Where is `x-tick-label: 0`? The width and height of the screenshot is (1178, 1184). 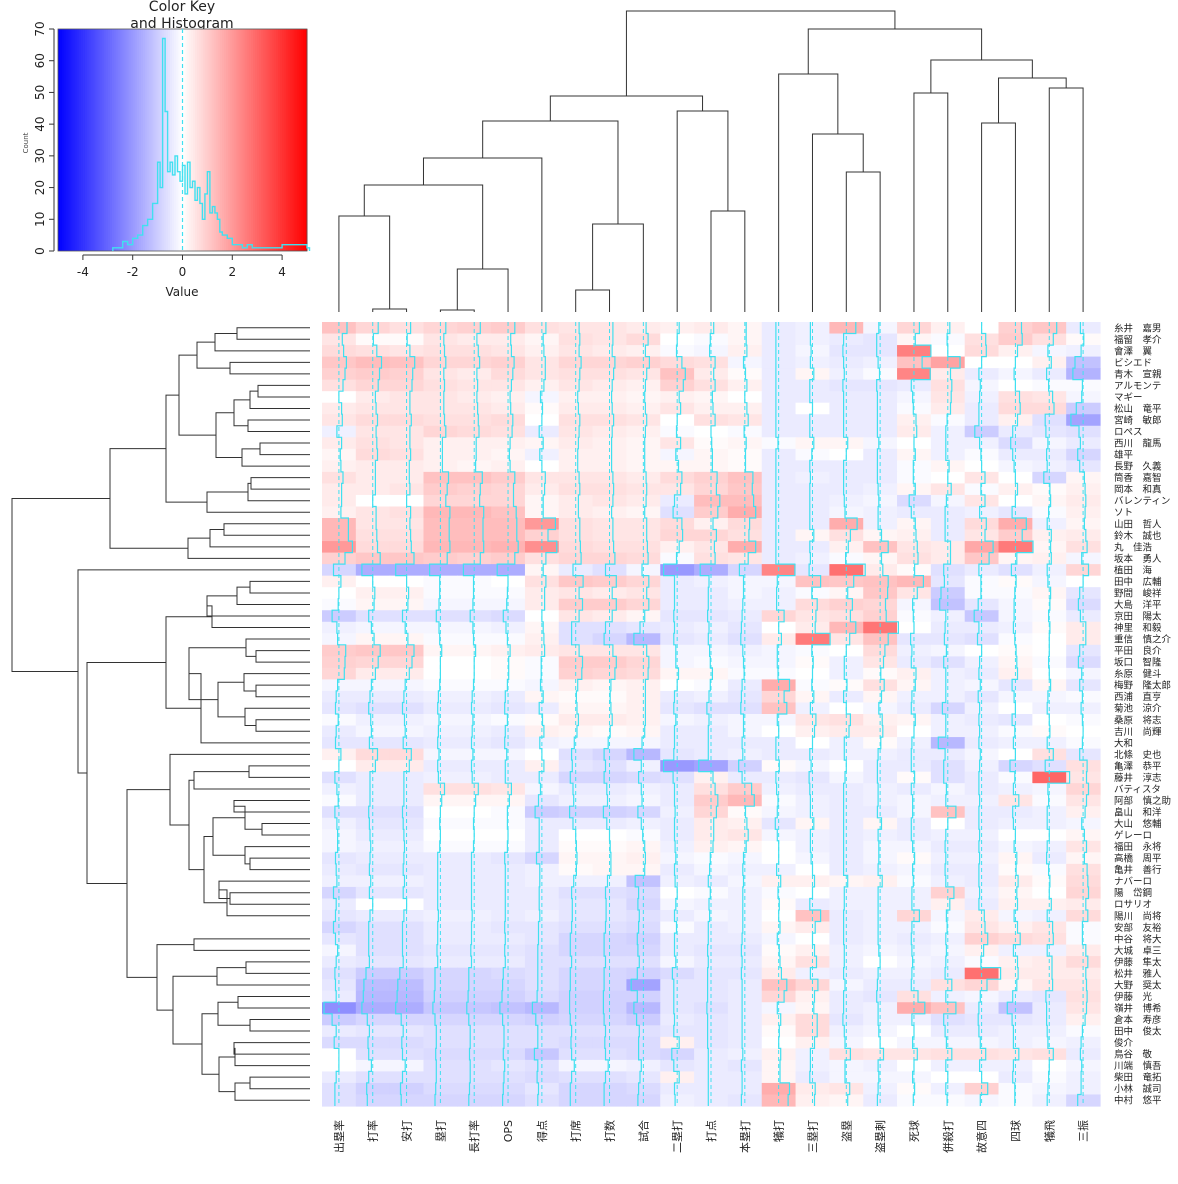
x-tick-label: 0 is located at coordinates (183, 272).